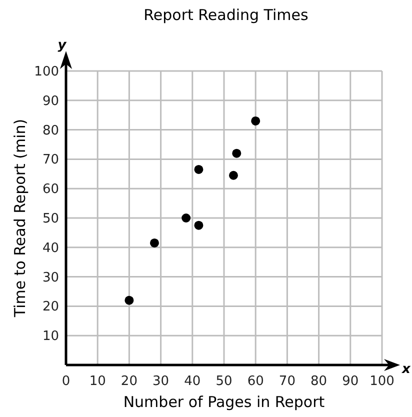 The width and height of the screenshot is (412, 417). Describe the element at coordinates (129, 381) in the screenshot. I see `x-tick-label: 20` at that location.